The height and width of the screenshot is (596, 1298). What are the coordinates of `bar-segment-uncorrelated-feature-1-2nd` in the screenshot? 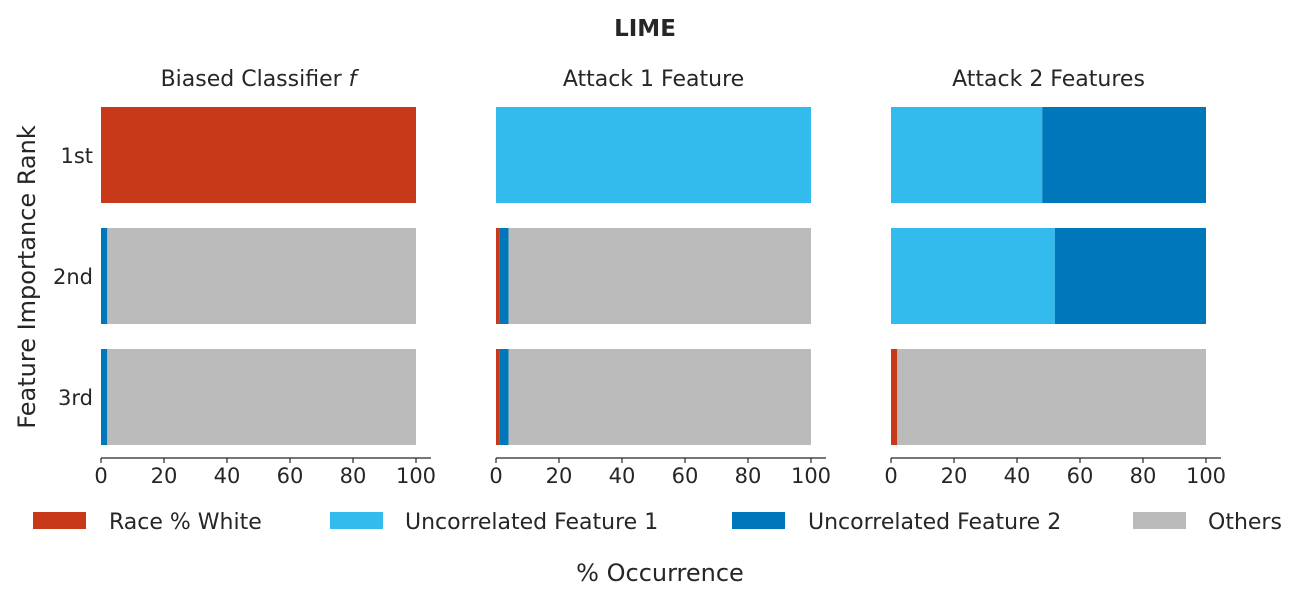 It's located at (973, 276).